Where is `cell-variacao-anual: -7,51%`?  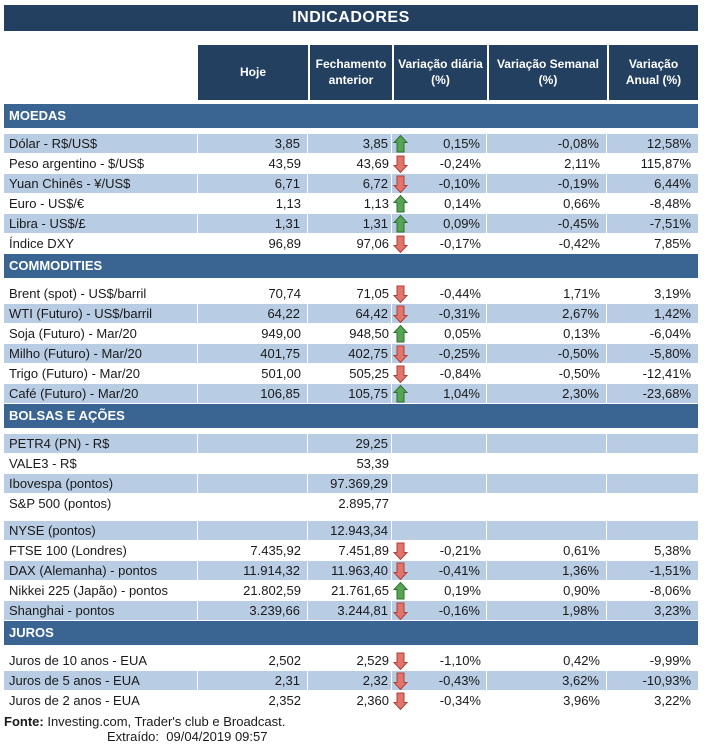 cell-variacao-anual: -7,51% is located at coordinates (652, 223).